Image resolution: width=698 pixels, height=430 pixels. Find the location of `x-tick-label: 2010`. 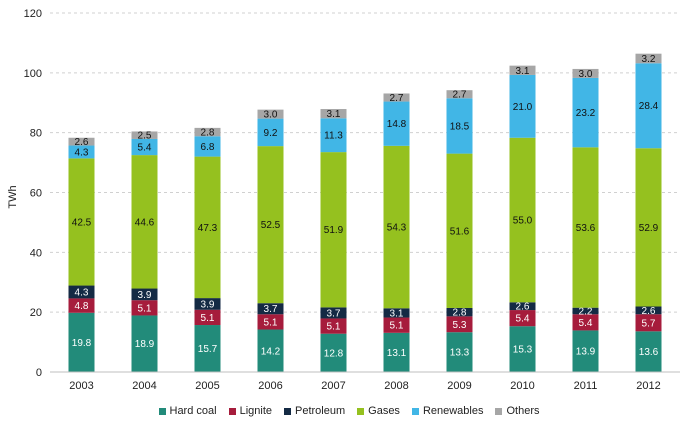

x-tick-label: 2010 is located at coordinates (522, 386).